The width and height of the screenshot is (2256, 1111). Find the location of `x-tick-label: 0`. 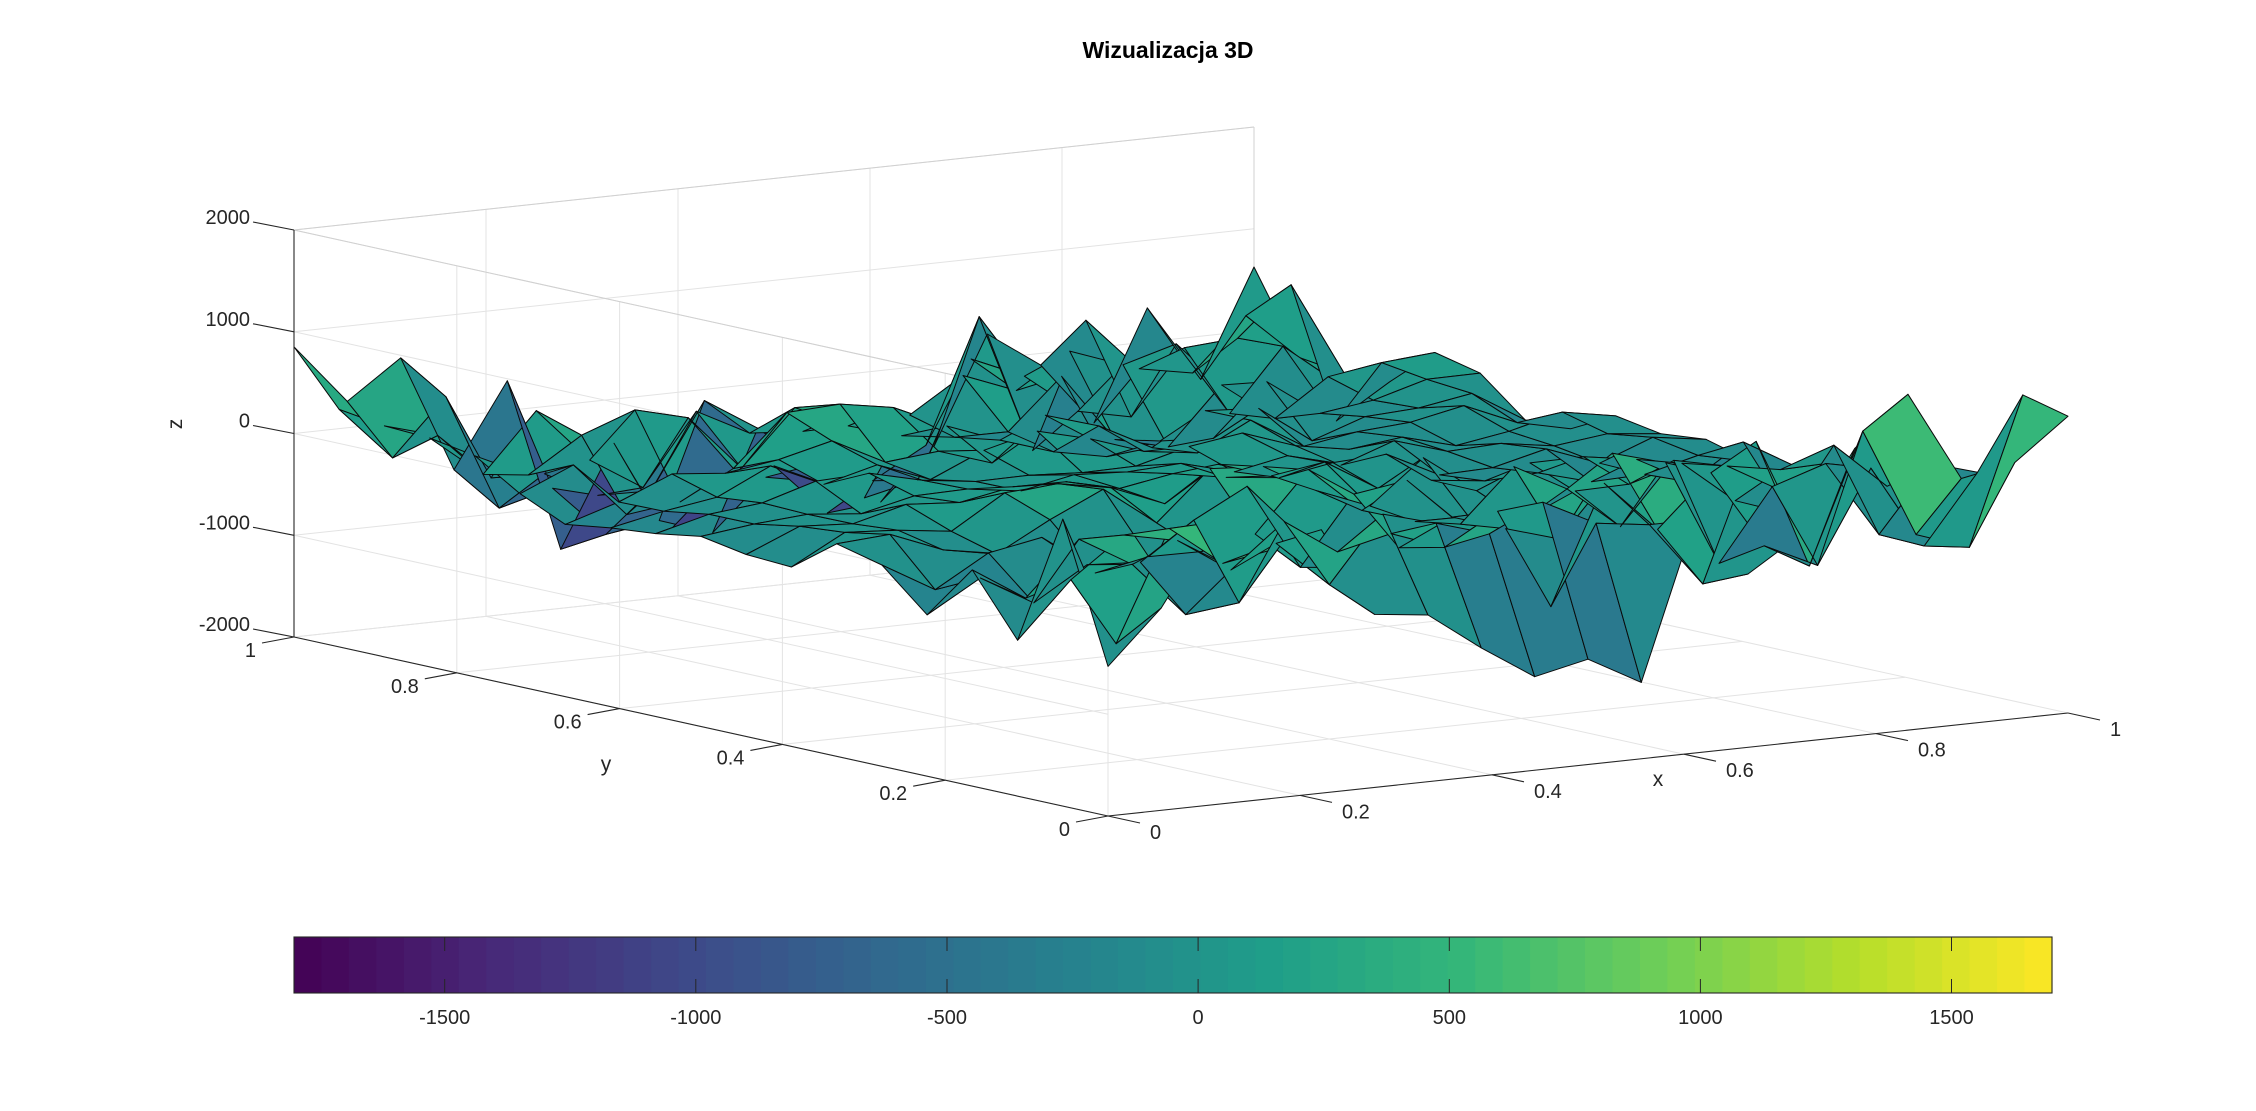

x-tick-label: 0 is located at coordinates (1155, 833).